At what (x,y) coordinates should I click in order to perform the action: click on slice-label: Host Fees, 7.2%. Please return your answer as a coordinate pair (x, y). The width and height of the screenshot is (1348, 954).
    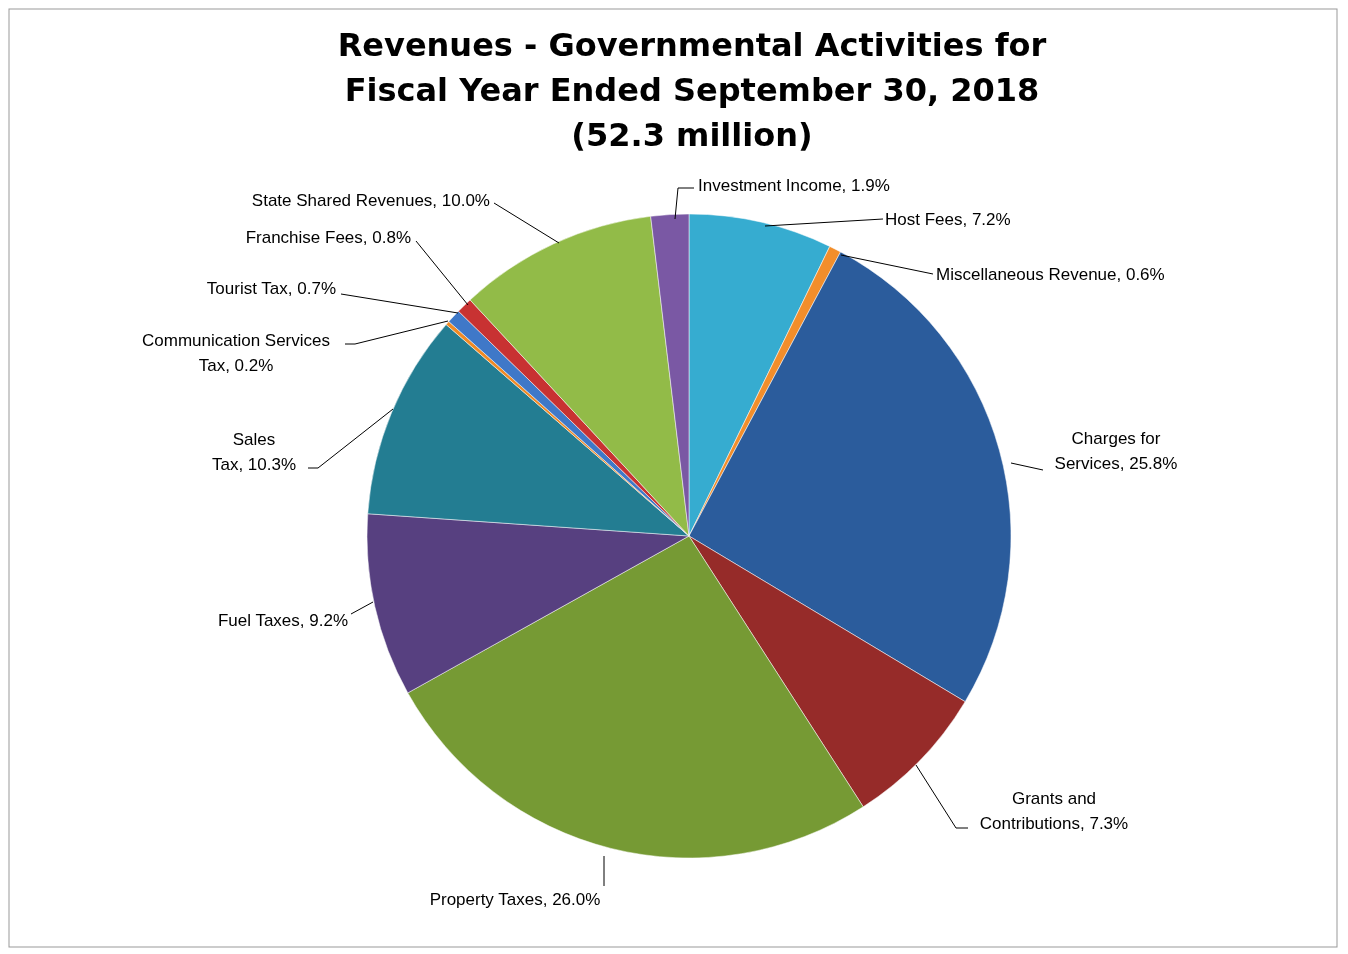
    Looking at the image, I should click on (948, 219).